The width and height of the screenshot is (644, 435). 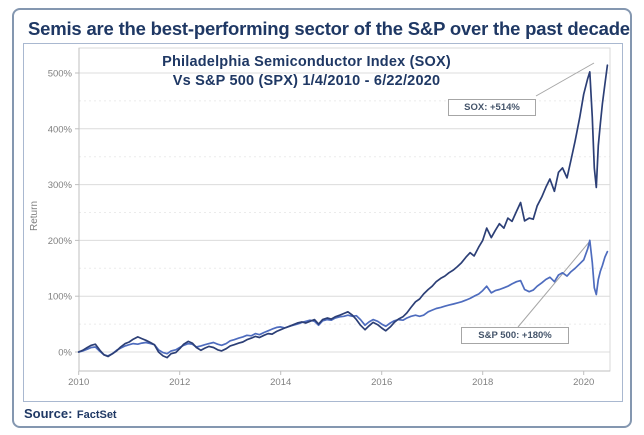 What do you see at coordinates (381, 382) in the screenshot?
I see `x-tick-label: 2016` at bounding box center [381, 382].